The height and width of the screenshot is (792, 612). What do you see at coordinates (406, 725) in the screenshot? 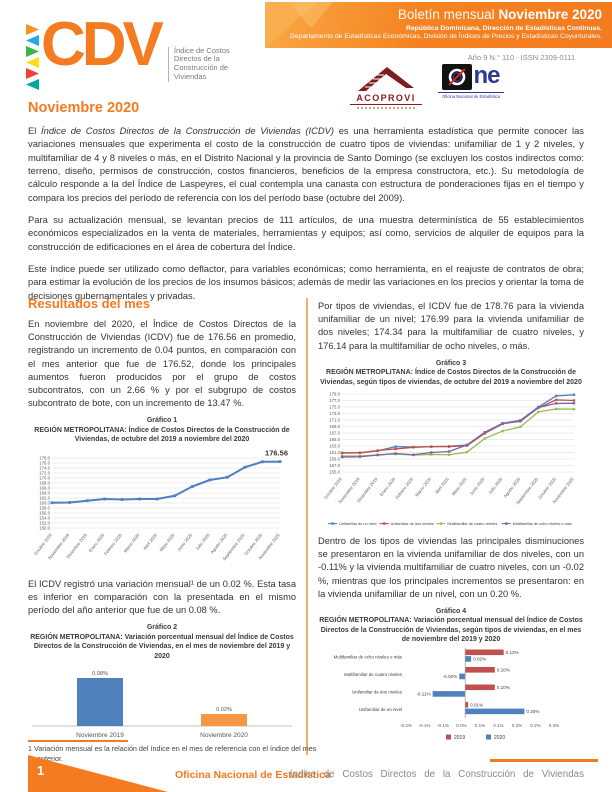
I see `svg-text: -0.2%` at bounding box center [406, 725].